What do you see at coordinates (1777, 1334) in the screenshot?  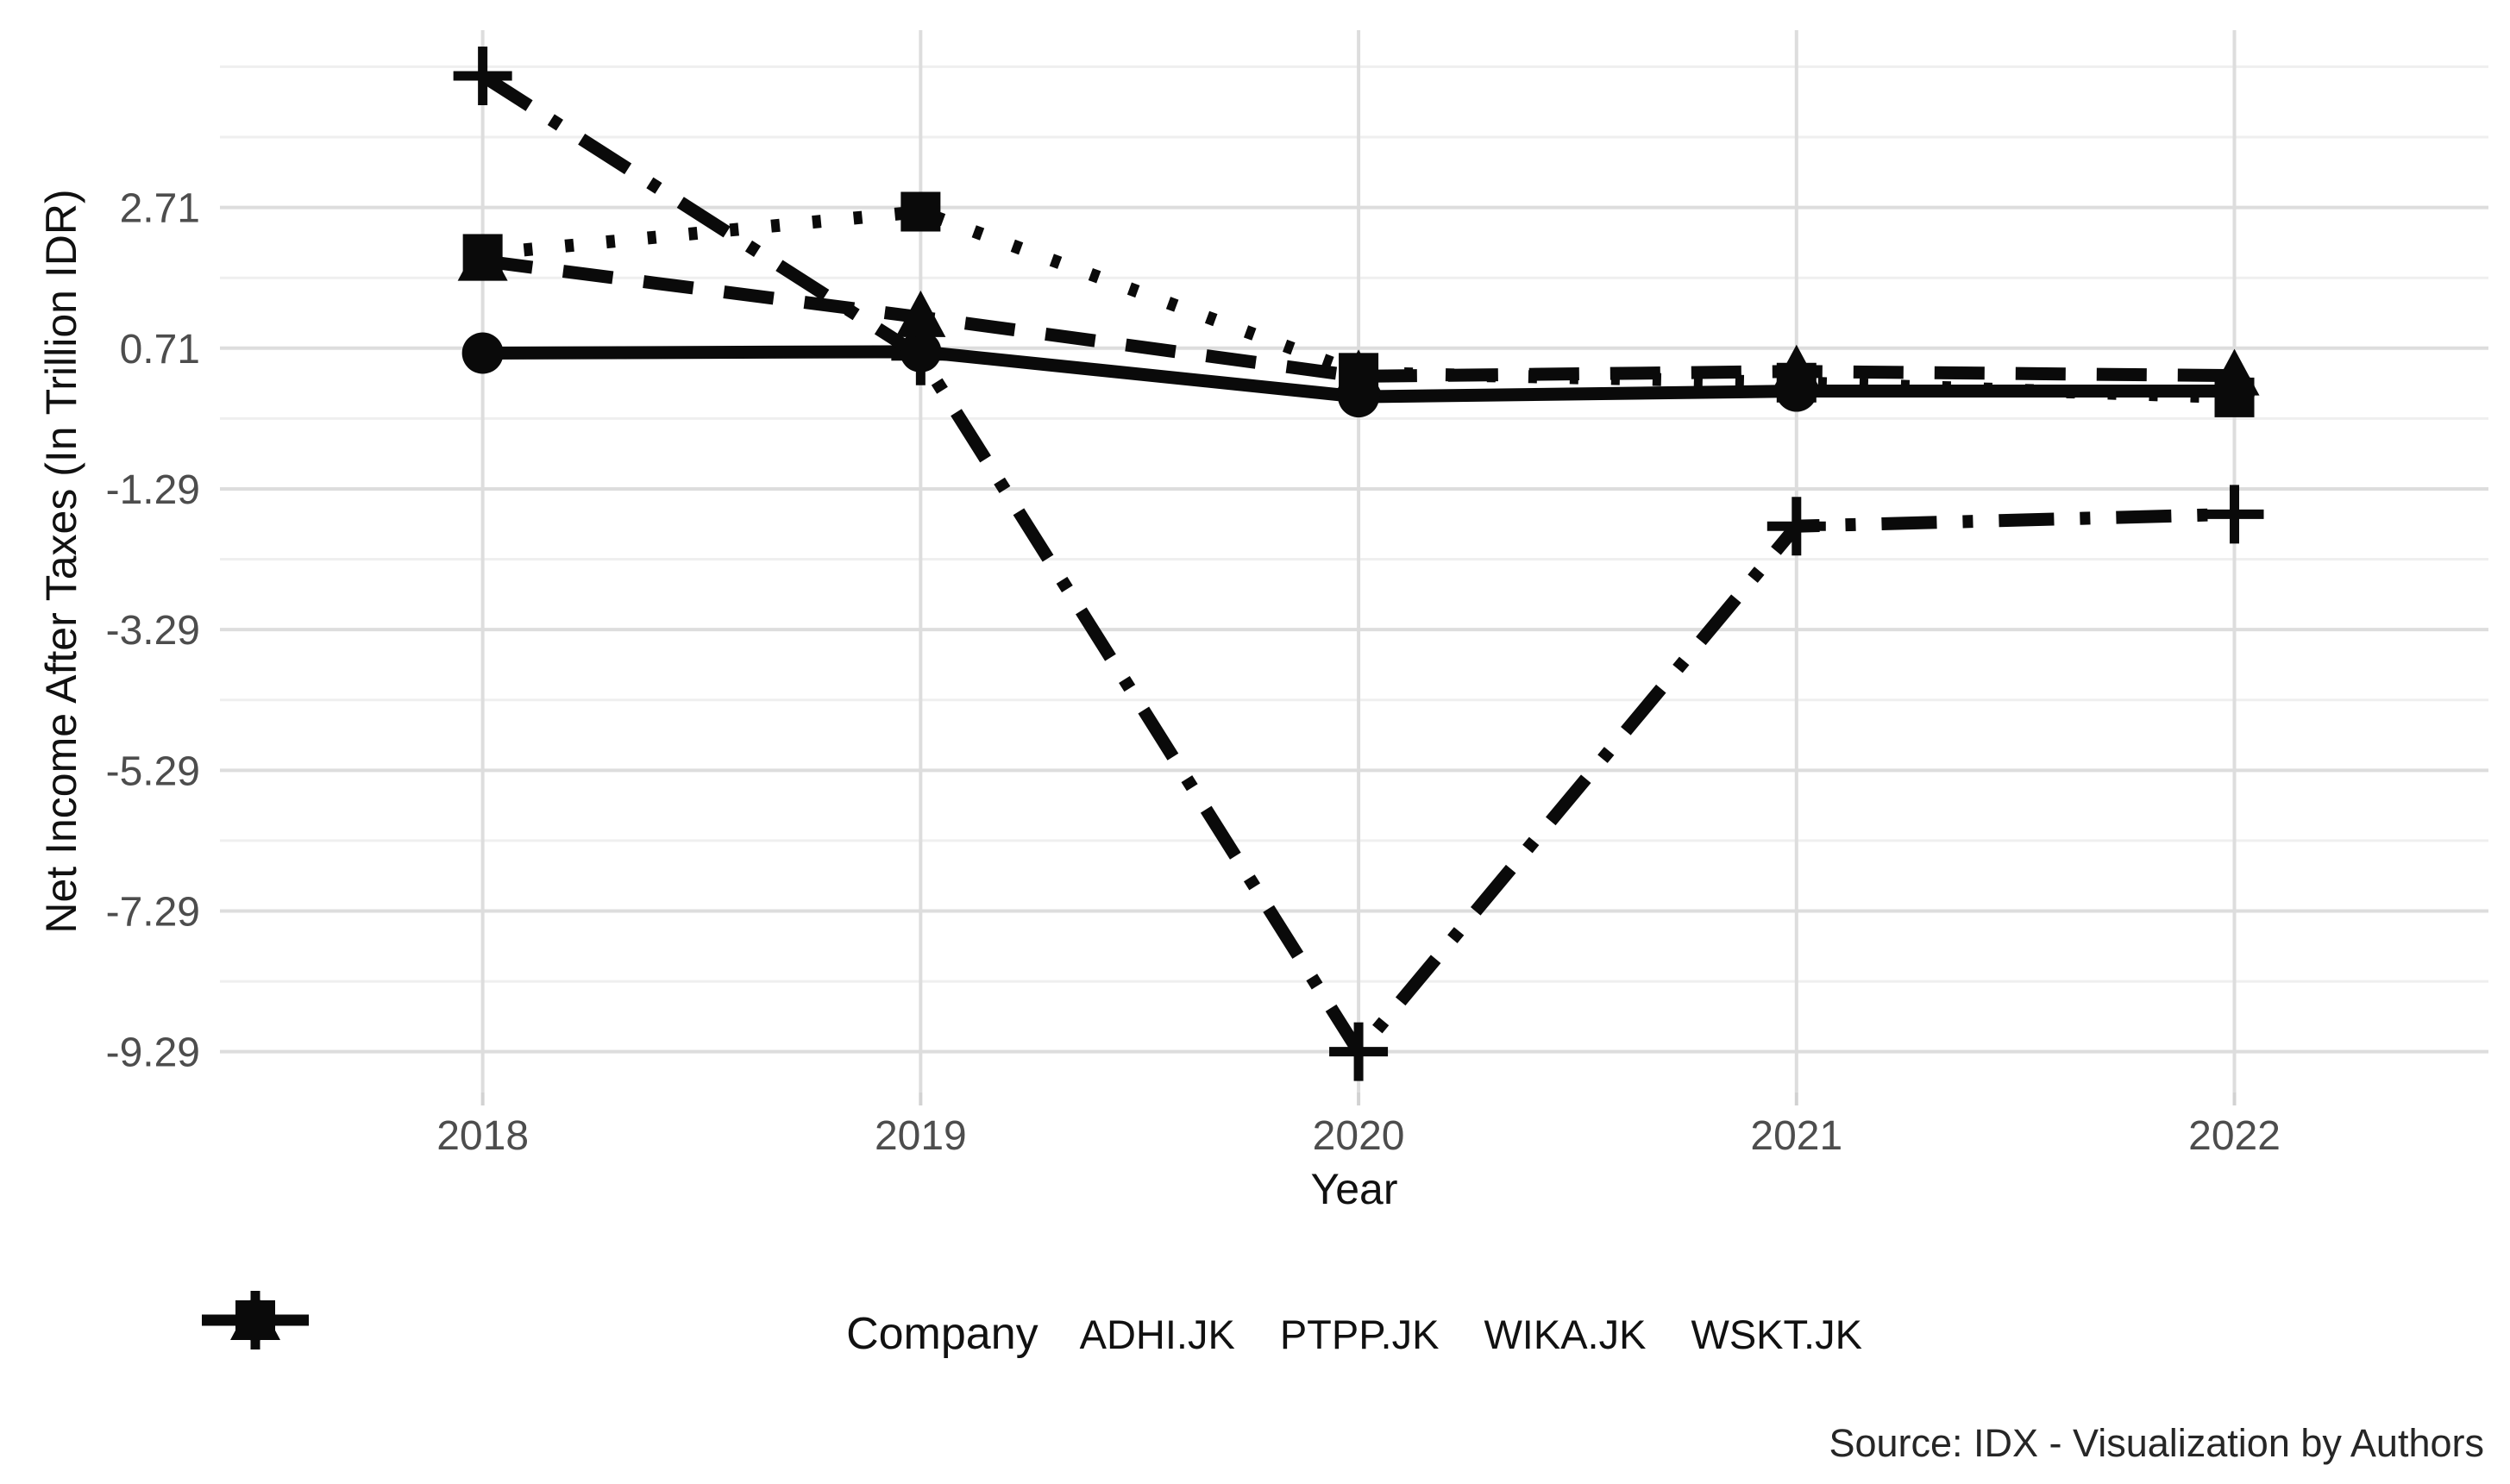 I see `legend-item-label: WSKT.JK` at bounding box center [1777, 1334].